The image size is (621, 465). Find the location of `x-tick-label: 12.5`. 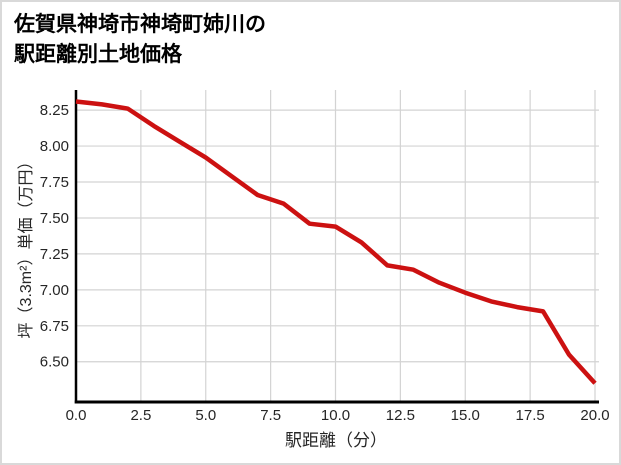

x-tick-label: 12.5 is located at coordinates (400, 415).